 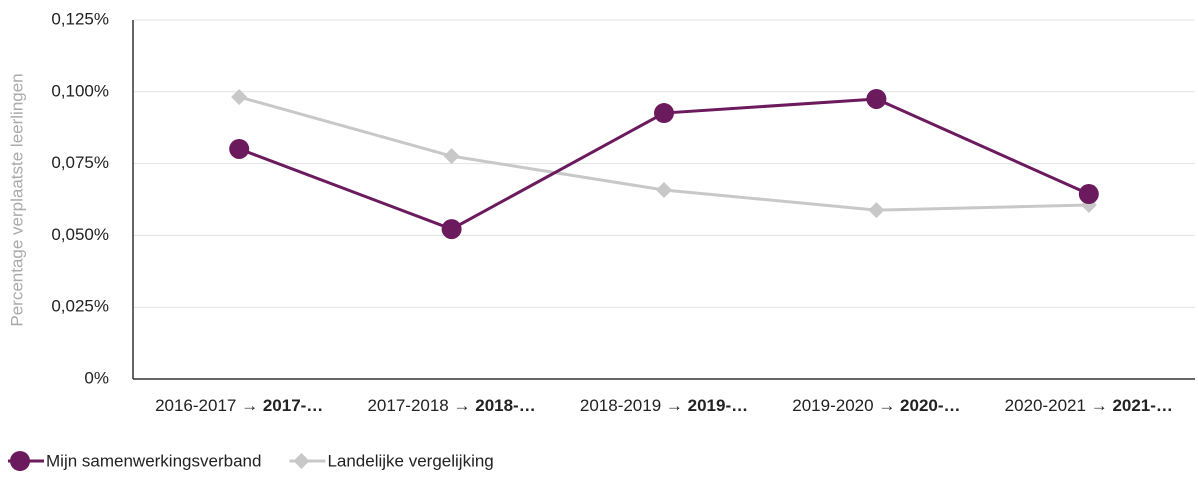 I want to click on y-tick-label: 0,025%, so click(x=80, y=306).